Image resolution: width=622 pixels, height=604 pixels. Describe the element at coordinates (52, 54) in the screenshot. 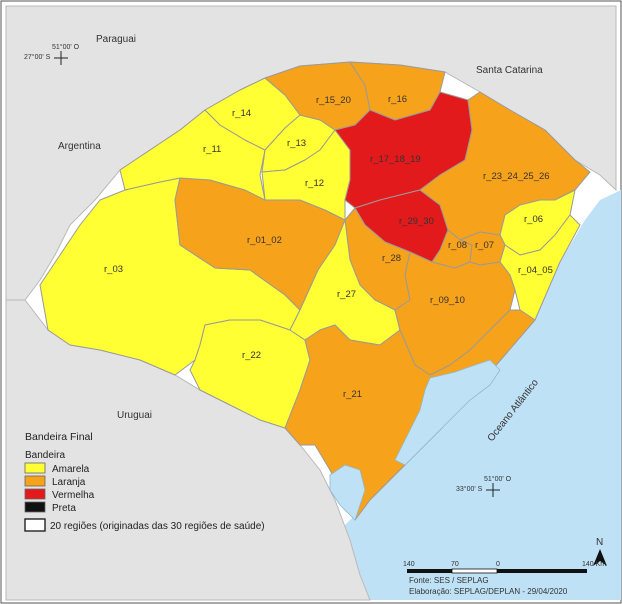

I see `coord-marker-nw: 51°00' O 27°00' S` at that location.